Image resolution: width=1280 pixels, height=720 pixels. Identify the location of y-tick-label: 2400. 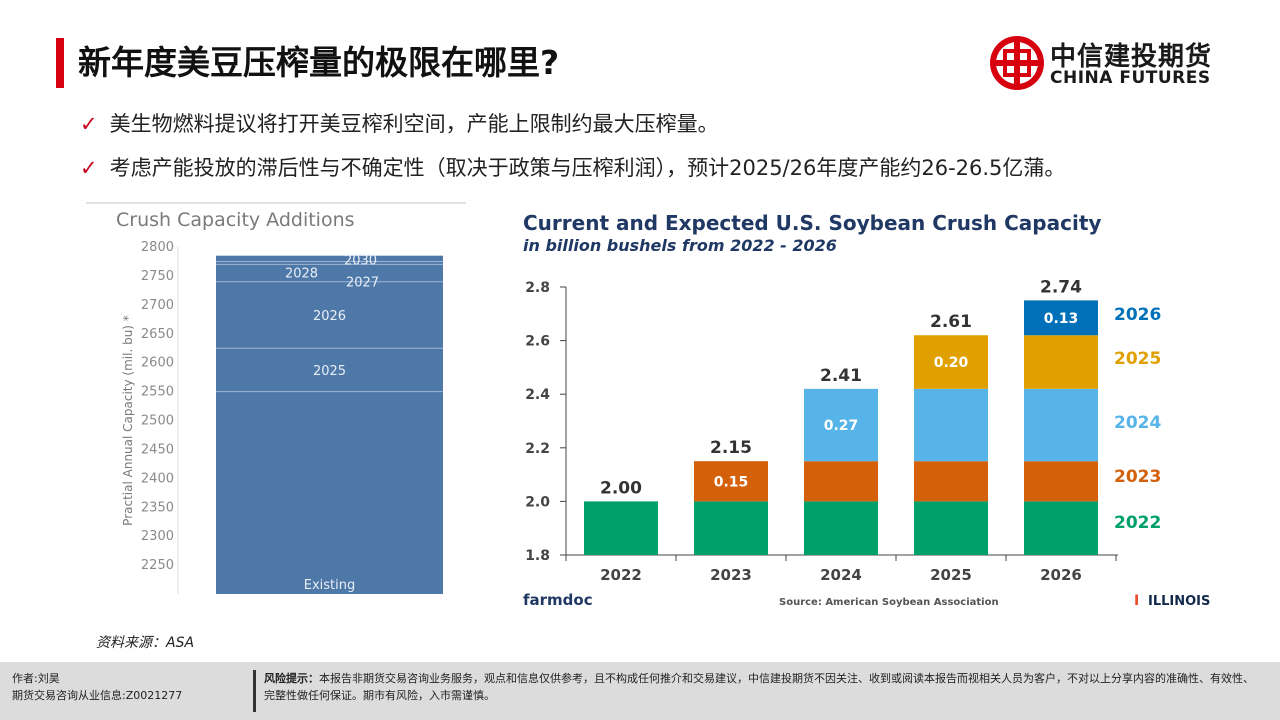
(157, 478).